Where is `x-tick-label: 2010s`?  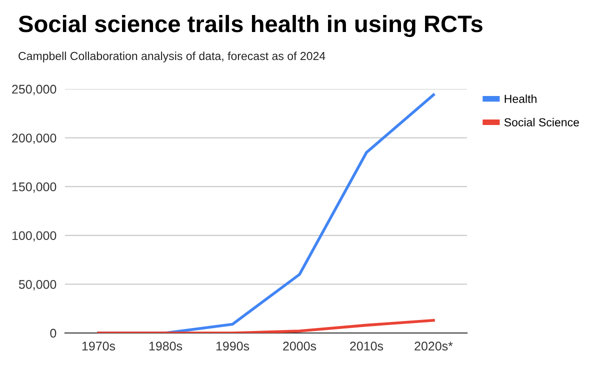
x-tick-label: 2010s is located at coordinates (367, 346).